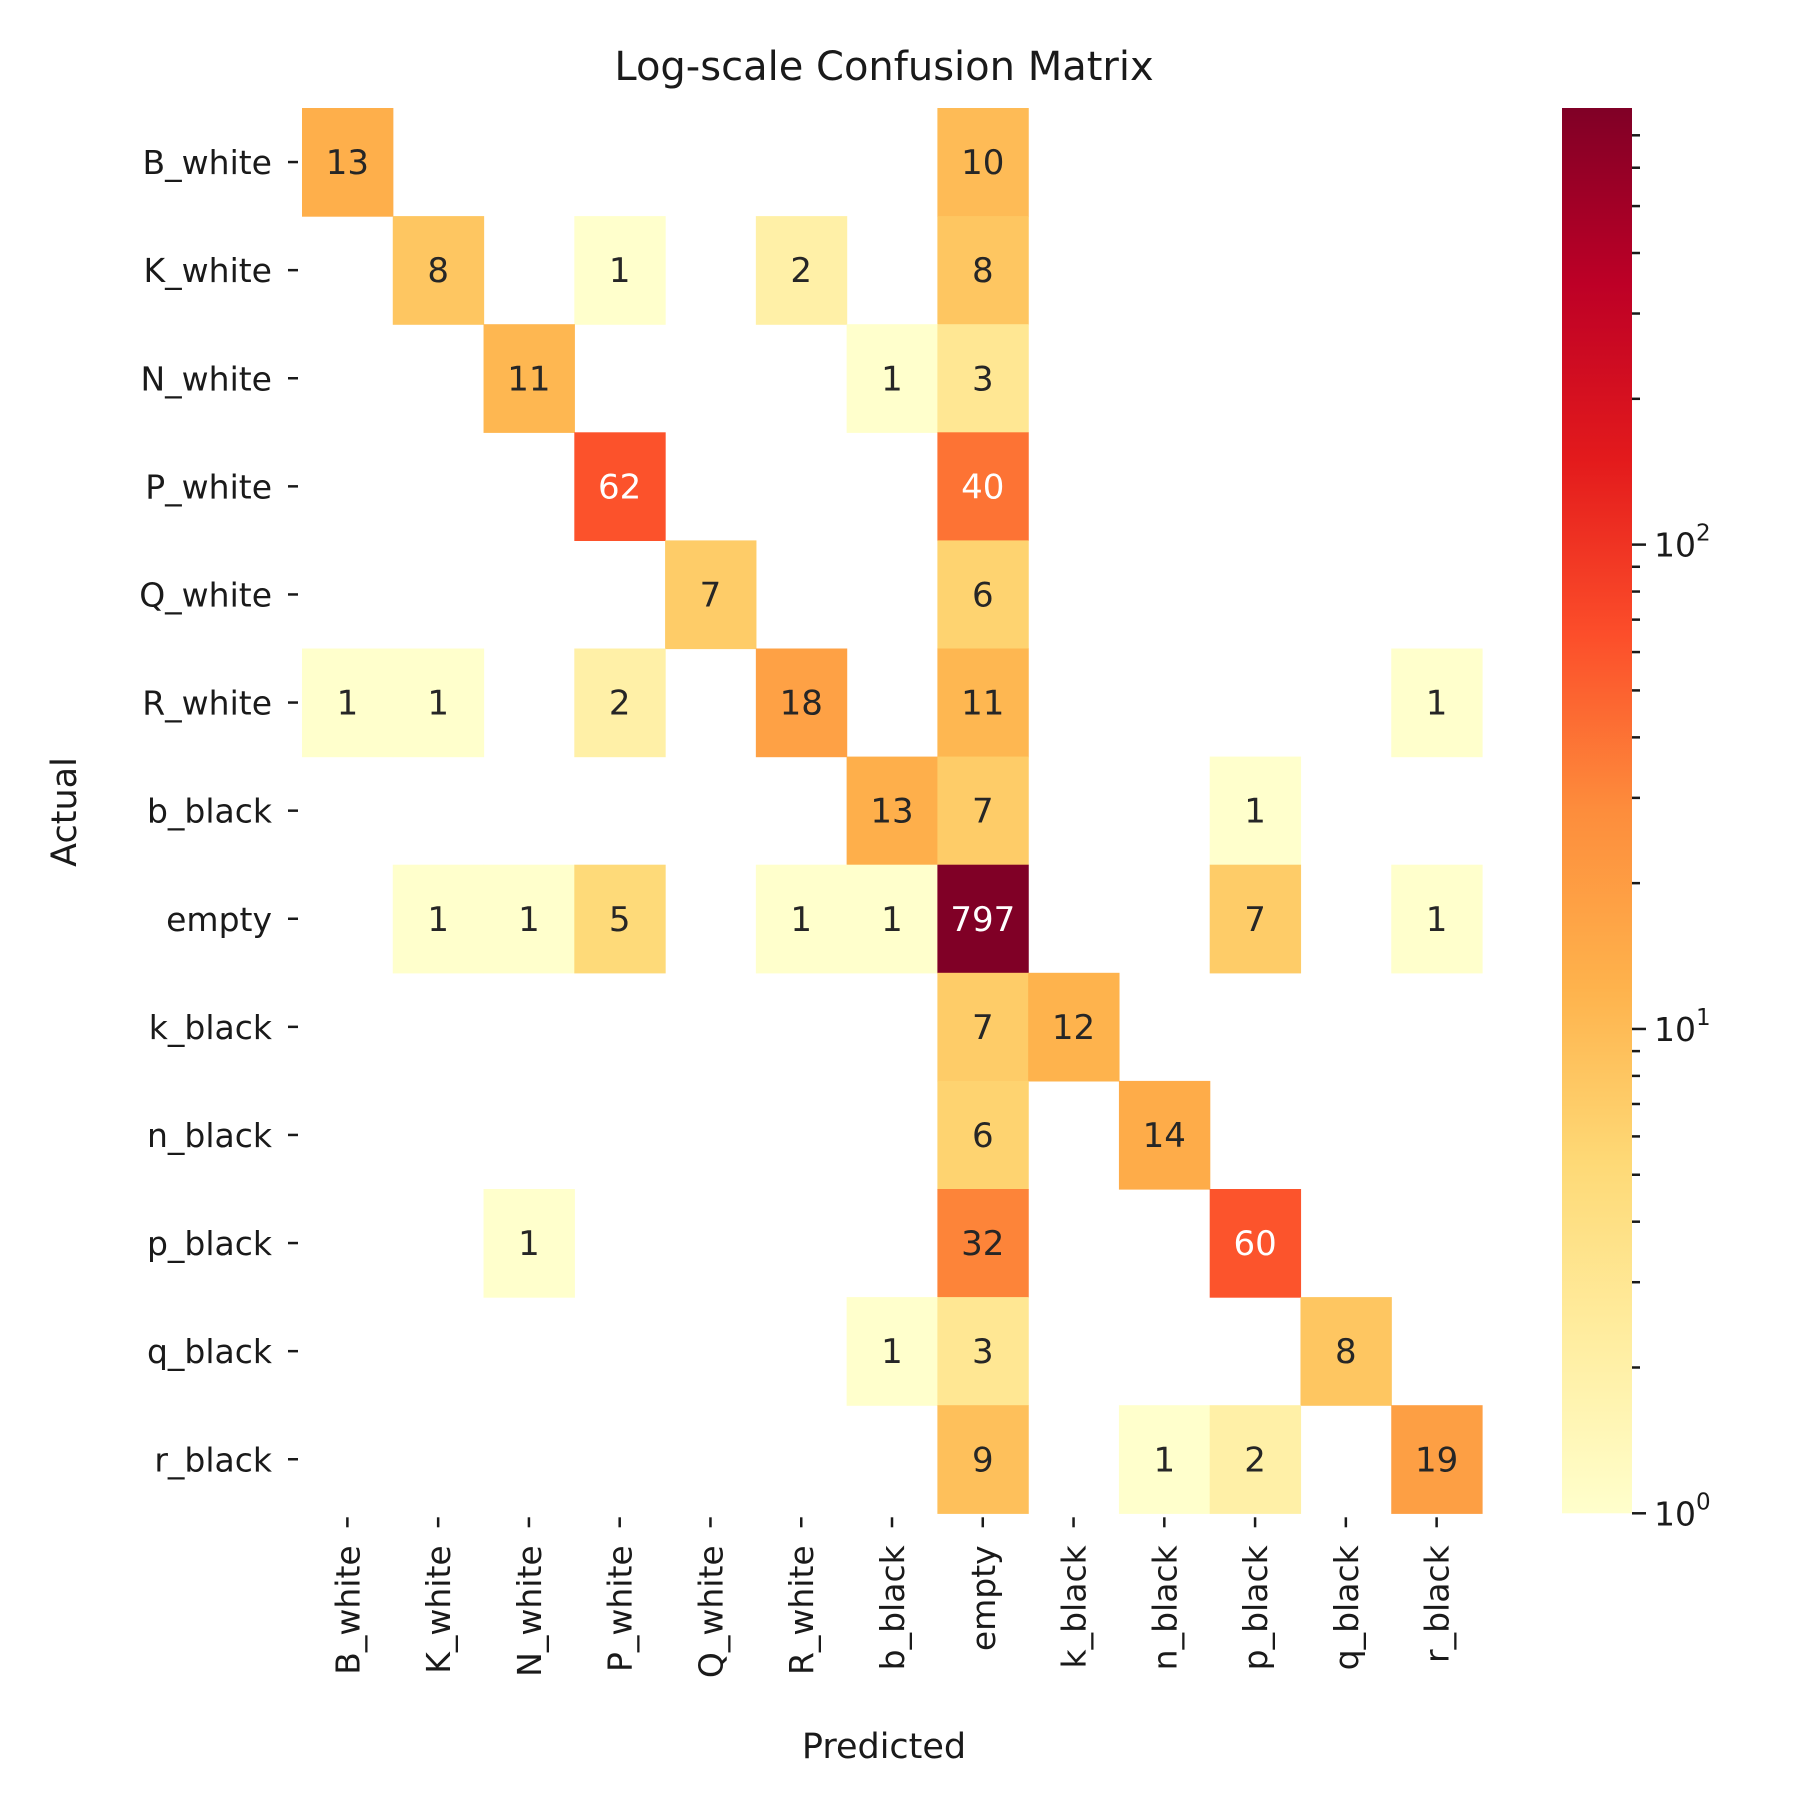 Image resolution: width=1800 pixels, height=1800 pixels. What do you see at coordinates (208, 270) in the screenshot?
I see `y-tick-label: K_white` at bounding box center [208, 270].